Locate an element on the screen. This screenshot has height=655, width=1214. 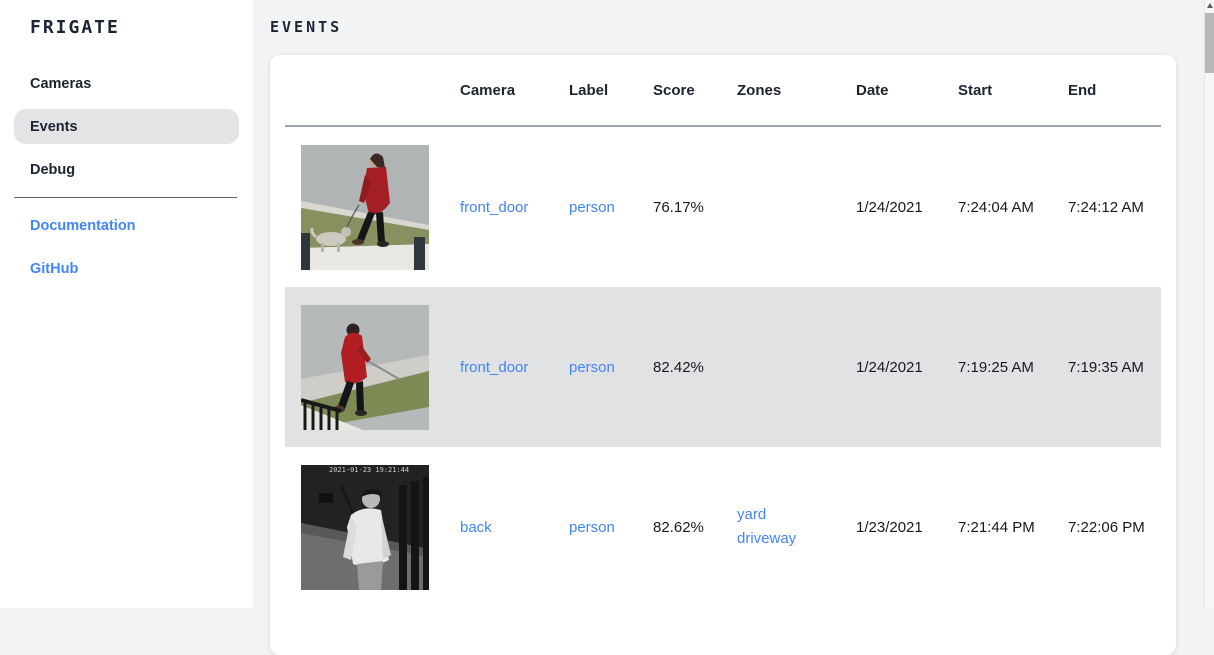
date-value: 1/23/2021 is located at coordinates (889, 527).